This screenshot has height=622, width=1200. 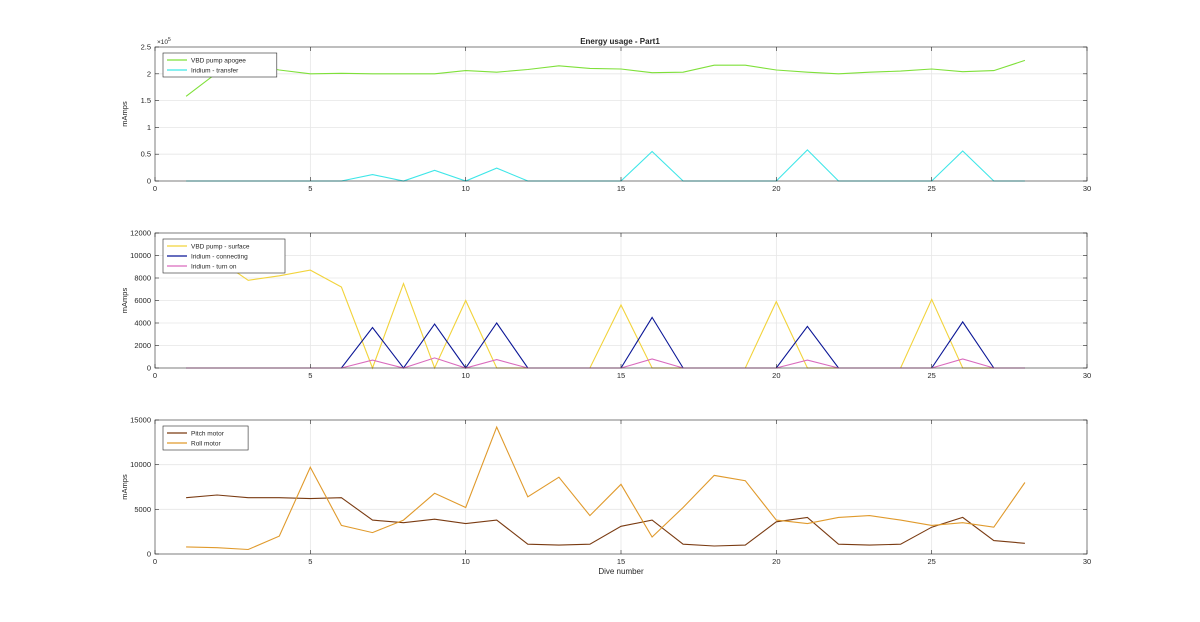 I want to click on y-exponent-power: 5, so click(x=169, y=40).